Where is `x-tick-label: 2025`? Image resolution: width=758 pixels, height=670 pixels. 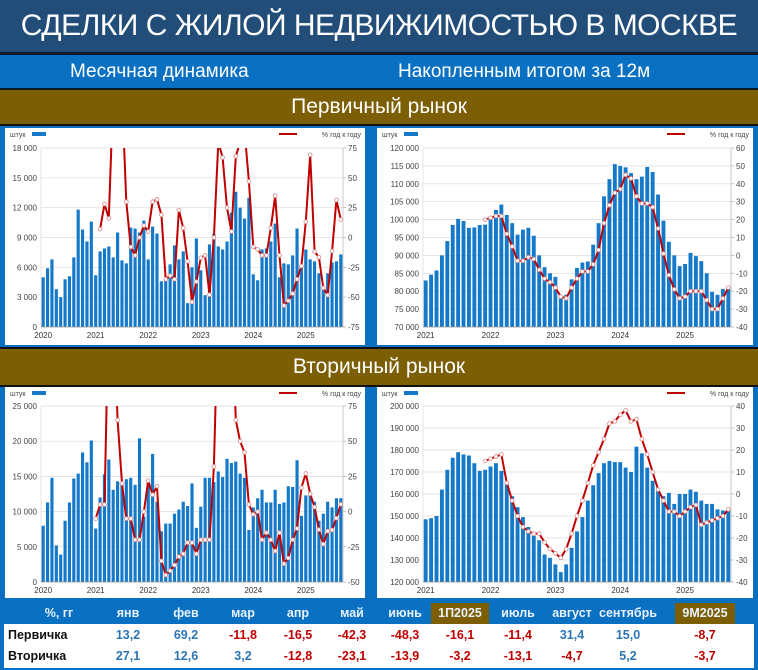
x-tick-label: 2025 is located at coordinates (685, 335).